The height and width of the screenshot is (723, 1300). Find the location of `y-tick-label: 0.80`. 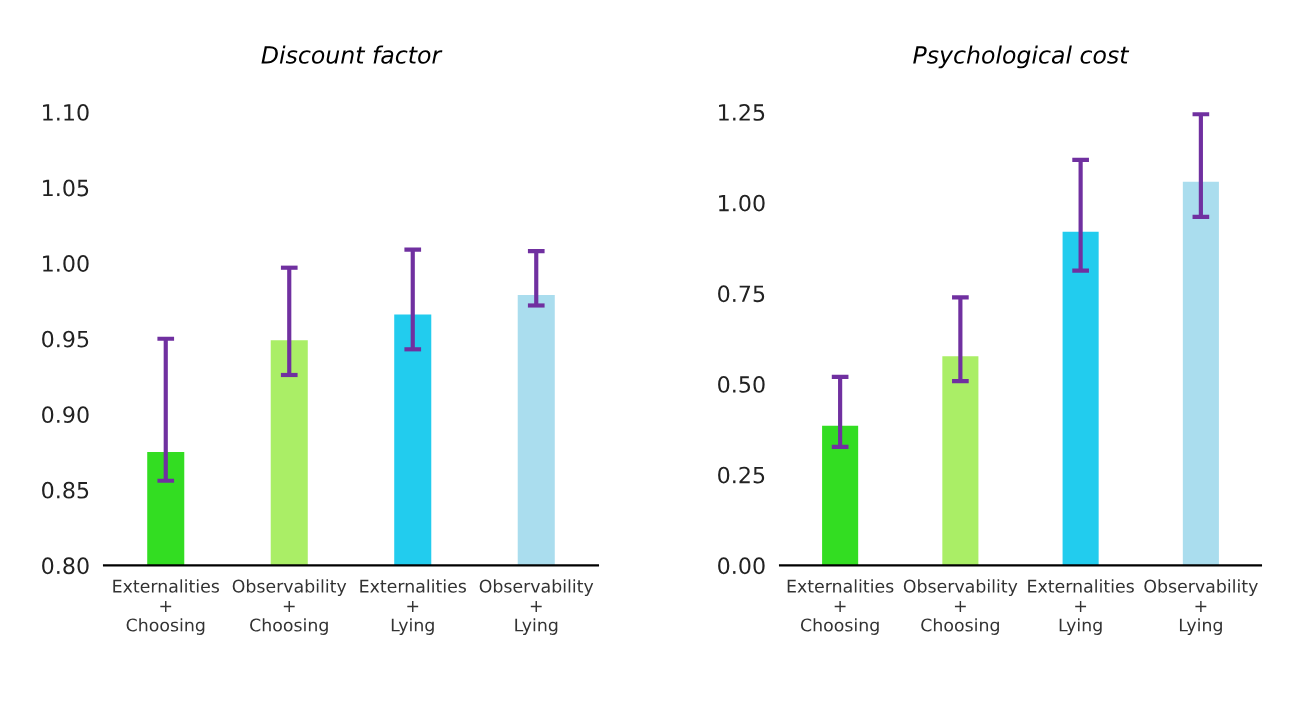

y-tick-label: 0.80 is located at coordinates (65, 566).